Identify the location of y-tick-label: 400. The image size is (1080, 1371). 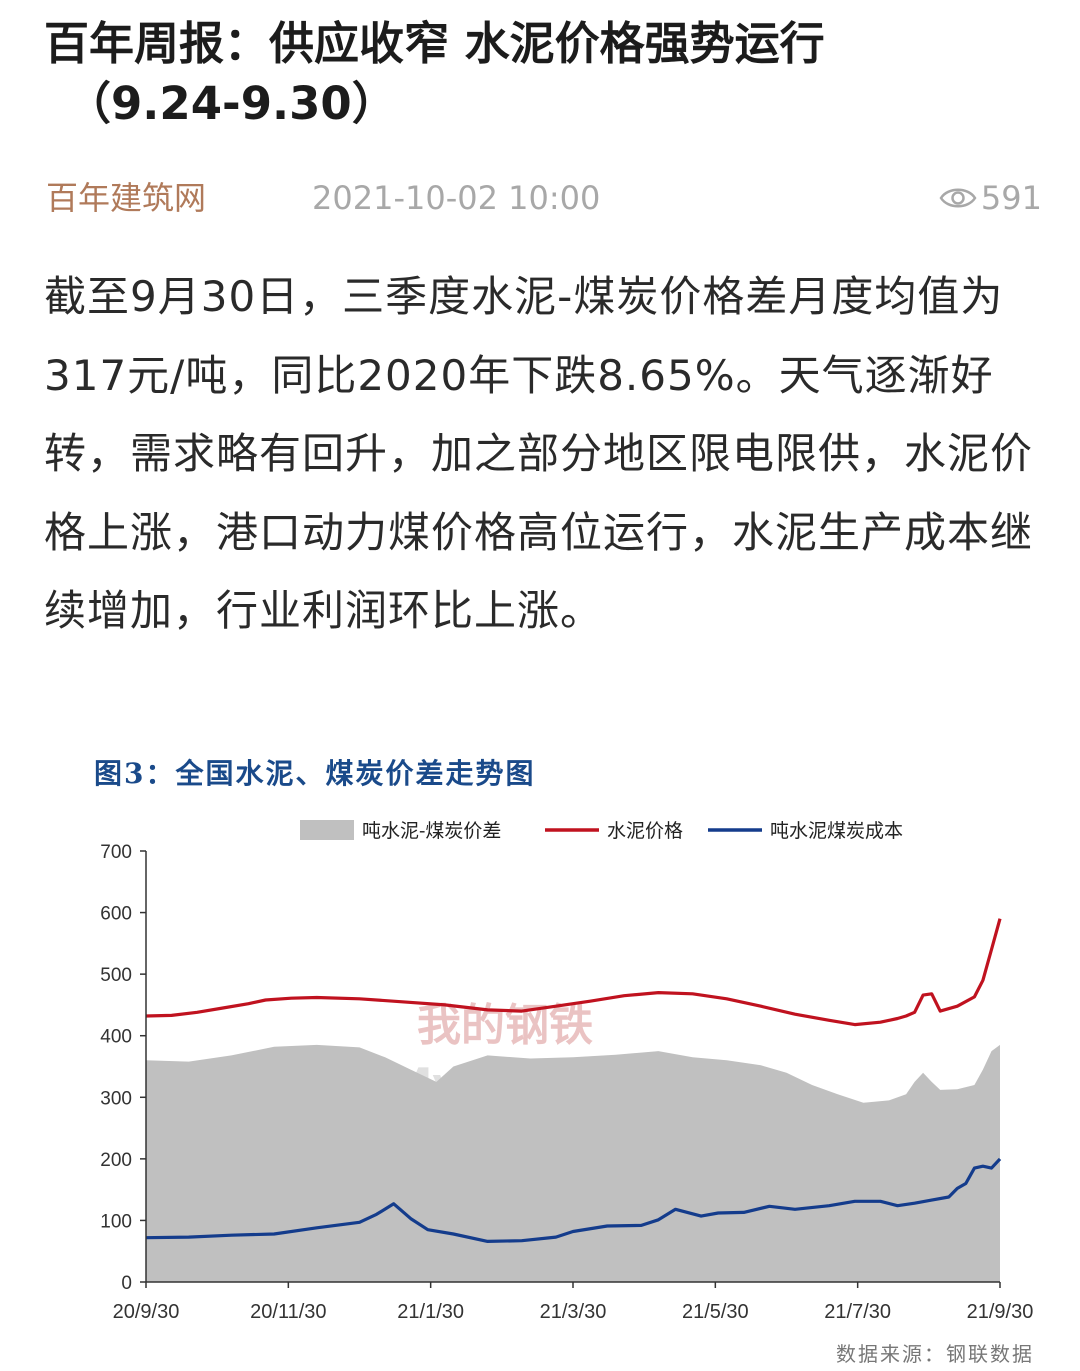
(116, 1037).